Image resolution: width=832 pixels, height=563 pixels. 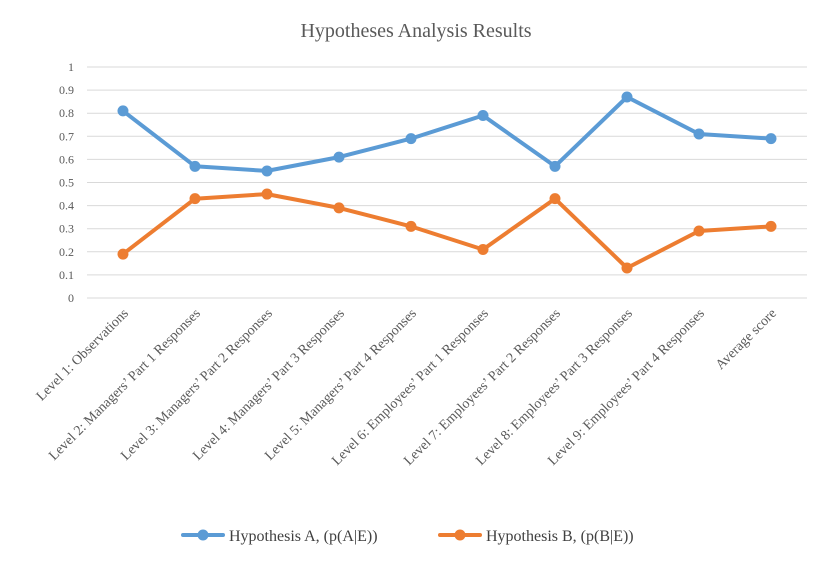 I want to click on y-tick-label: 0.7, so click(x=66, y=136).